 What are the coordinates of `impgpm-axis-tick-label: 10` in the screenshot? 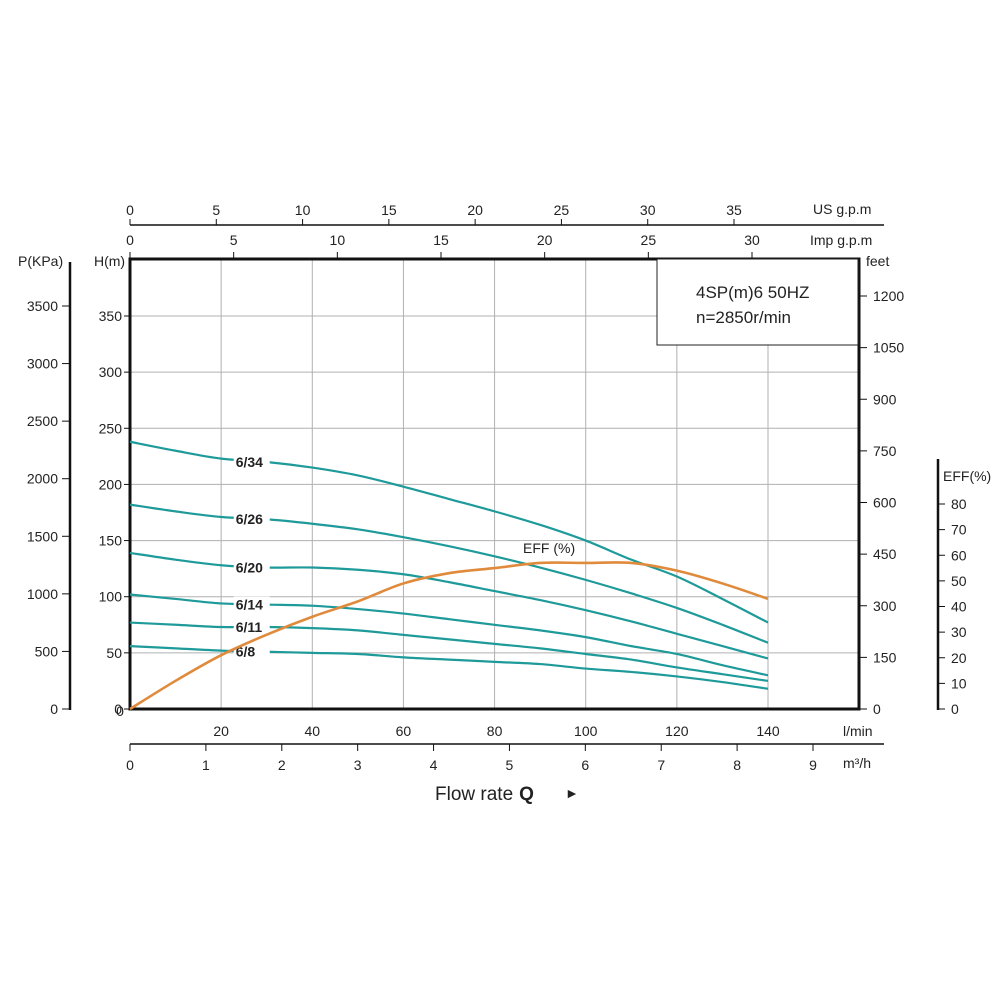 It's located at (338, 240).